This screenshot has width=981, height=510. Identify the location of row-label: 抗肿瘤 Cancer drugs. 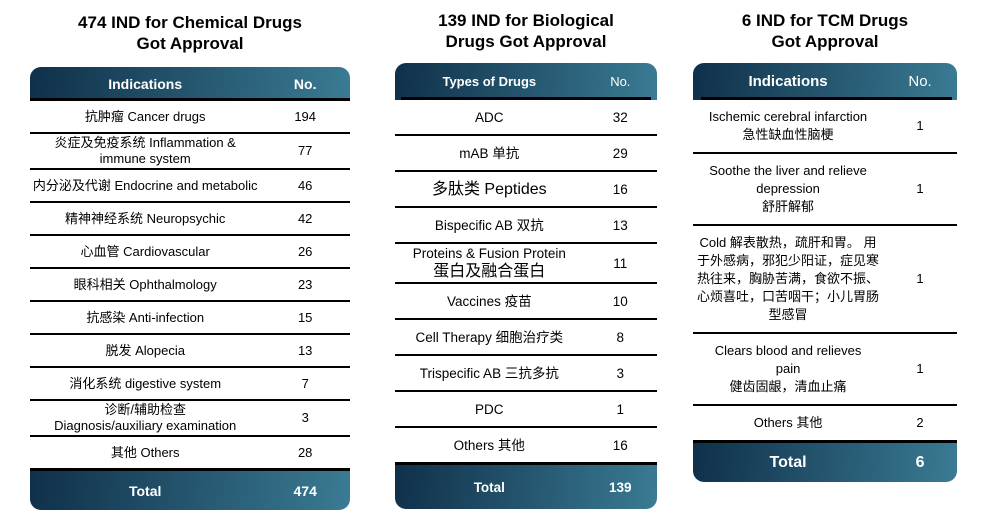
(145, 117).